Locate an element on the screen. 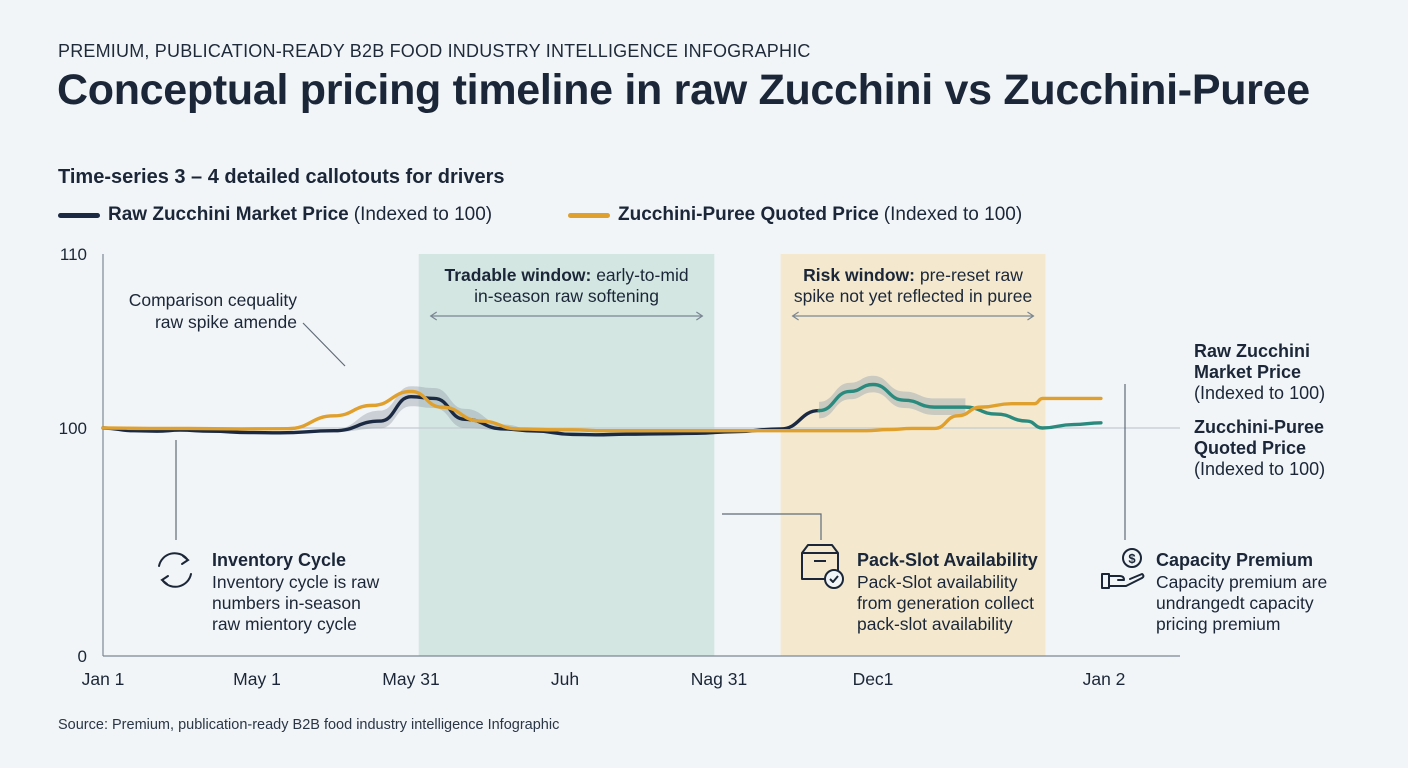 The image size is (1408, 768). right-label-line1-0: Raw Zucchini is located at coordinates (1252, 351).